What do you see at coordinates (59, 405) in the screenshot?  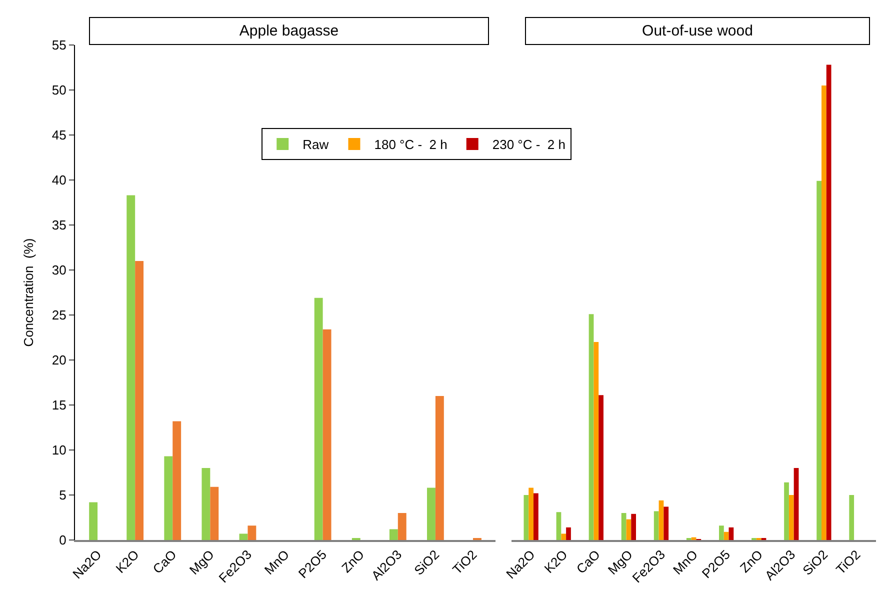 I see `y-tick-label: 15` at bounding box center [59, 405].